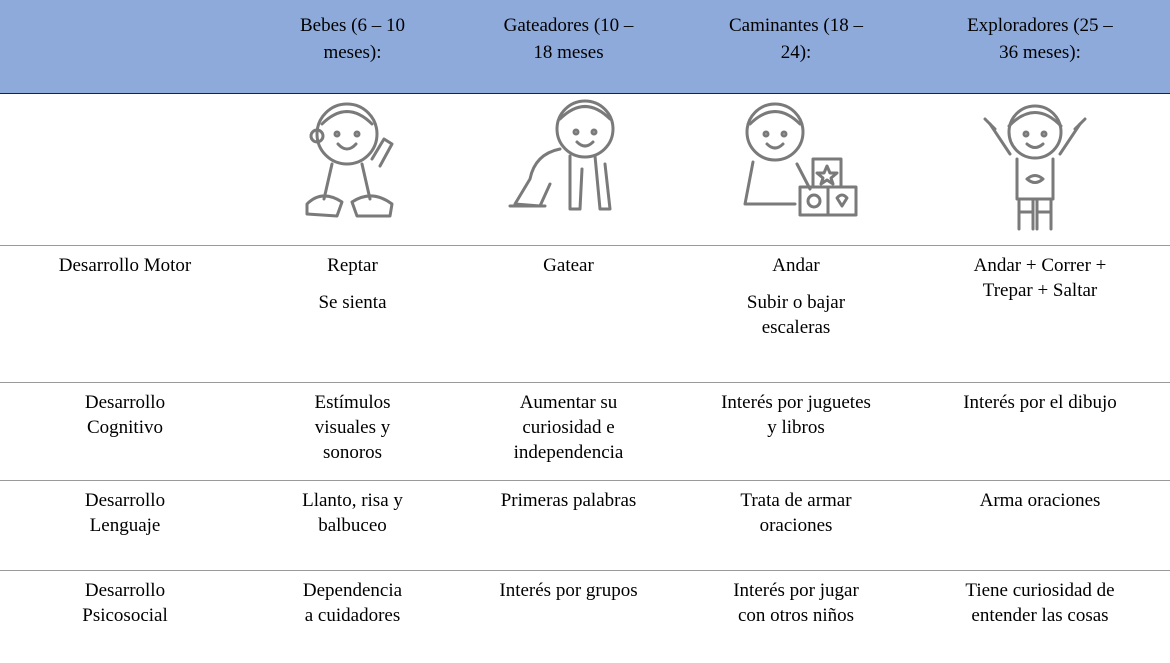 This screenshot has height=663, width=1170. Describe the element at coordinates (1040, 25) in the screenshot. I see `text-line: Exploradores (25 –` at that location.